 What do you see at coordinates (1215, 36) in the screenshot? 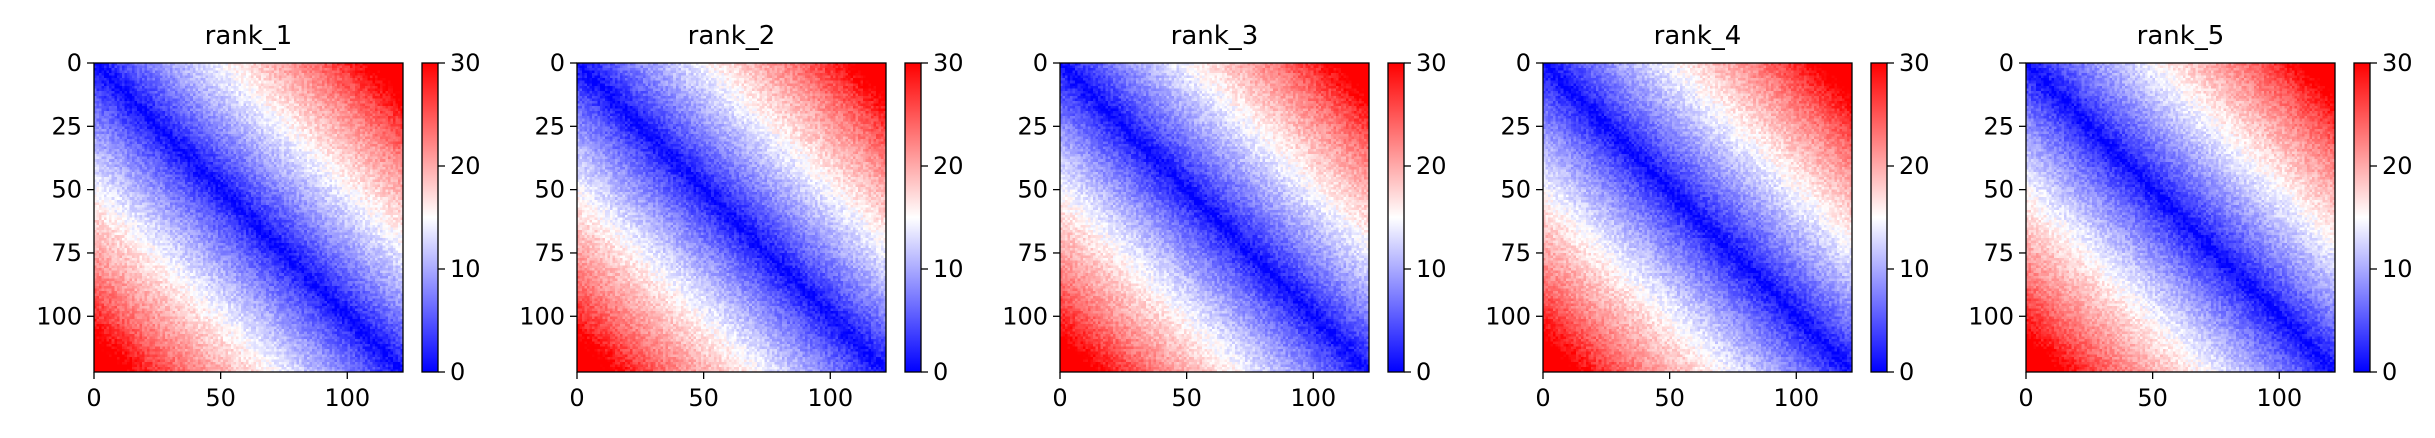
I see `panel-title: rank_3` at bounding box center [1215, 36].